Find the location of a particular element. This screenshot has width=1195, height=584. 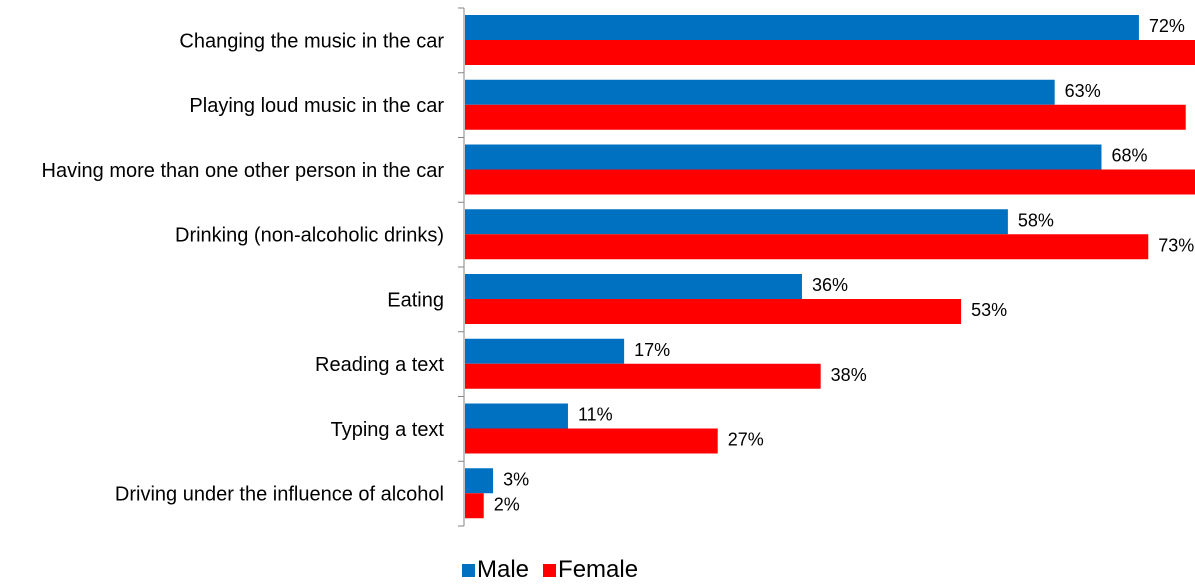

data-label-female-driving-under-the-influence-of-alcohol: 2% is located at coordinates (507, 504).